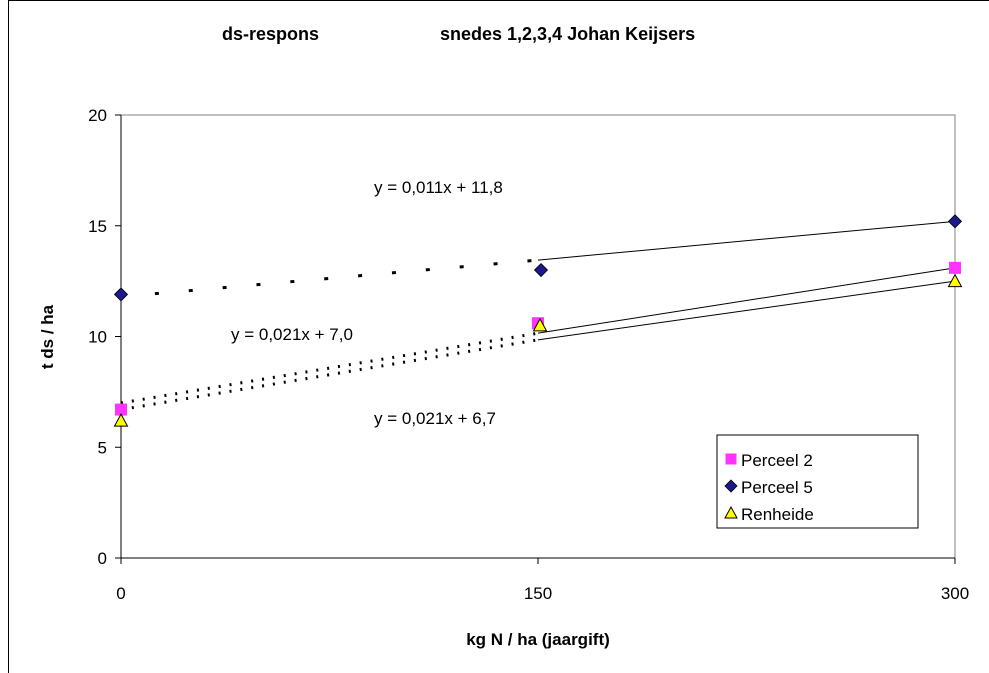  What do you see at coordinates (538, 639) in the screenshot?
I see `x-axis-label: kg N / ha (jaargift)` at bounding box center [538, 639].